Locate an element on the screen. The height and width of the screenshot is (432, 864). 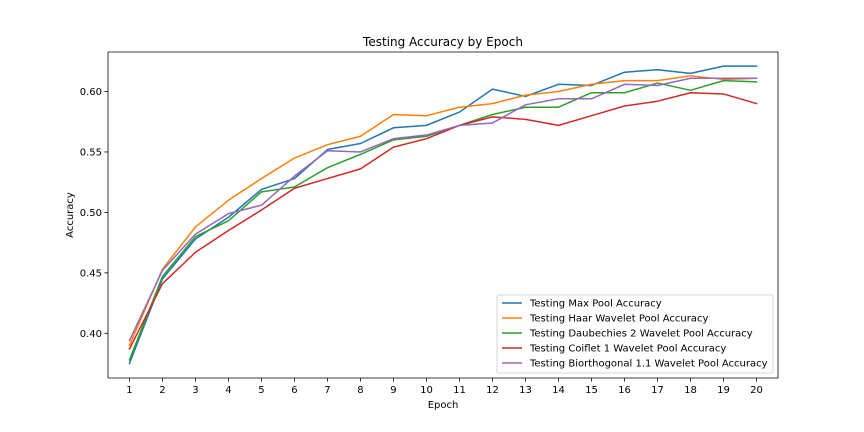
x-tick-label: 12 is located at coordinates (492, 390).